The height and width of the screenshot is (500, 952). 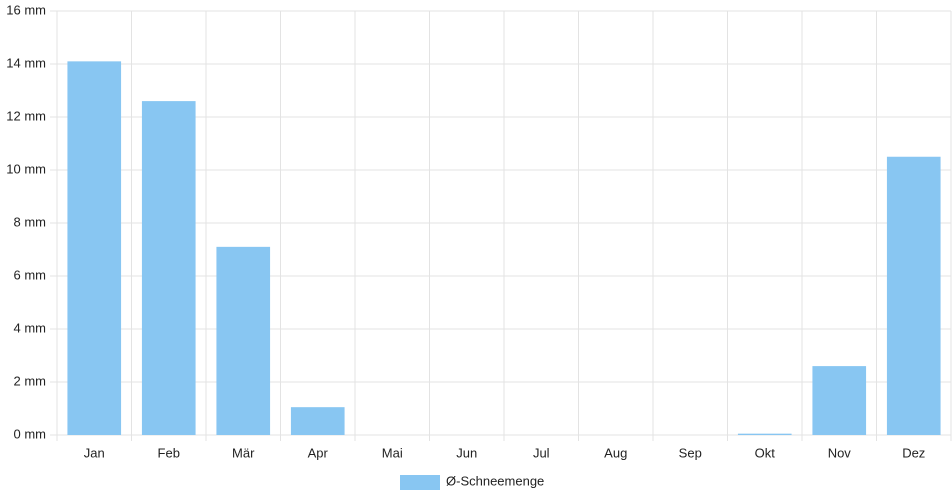 What do you see at coordinates (840, 452) in the screenshot?
I see `x-tick-label: Nov` at bounding box center [840, 452].